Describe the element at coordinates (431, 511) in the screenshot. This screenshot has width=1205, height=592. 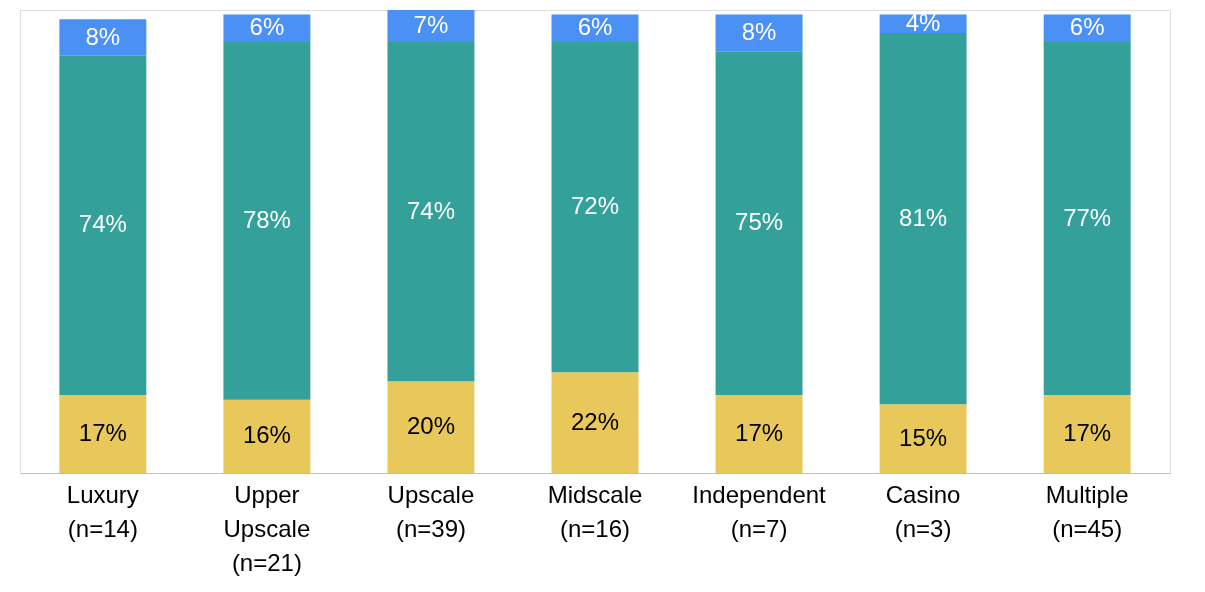
I see `x-tick-label: Upscale (n=39)` at that location.